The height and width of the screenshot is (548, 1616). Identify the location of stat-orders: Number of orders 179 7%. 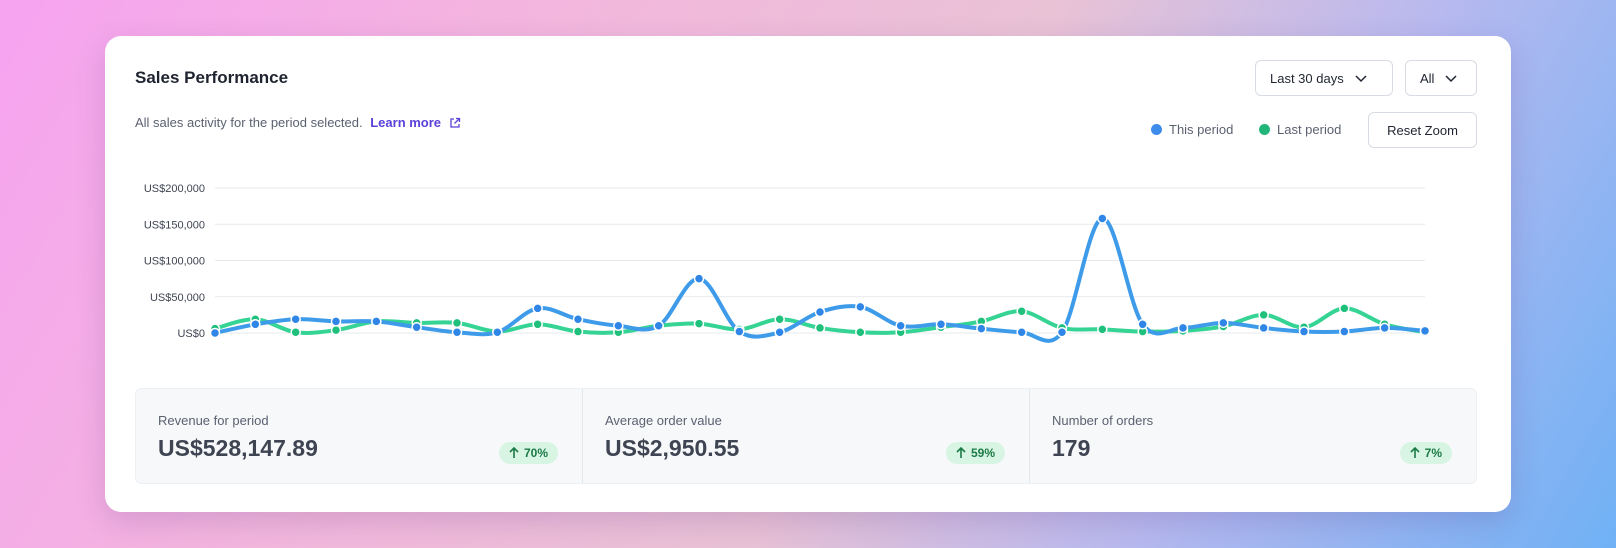
(1253, 436).